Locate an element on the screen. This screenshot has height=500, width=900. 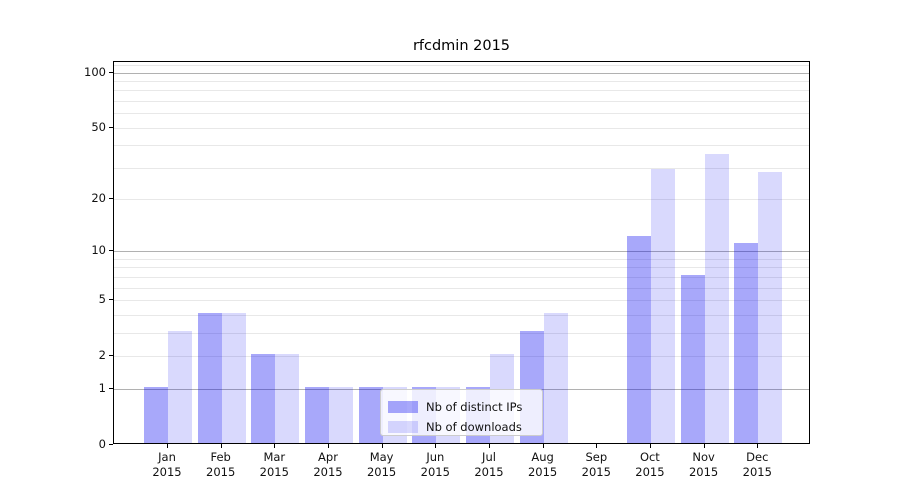
x-tick-label-jul: Jul 2015 is located at coordinates (489, 464).